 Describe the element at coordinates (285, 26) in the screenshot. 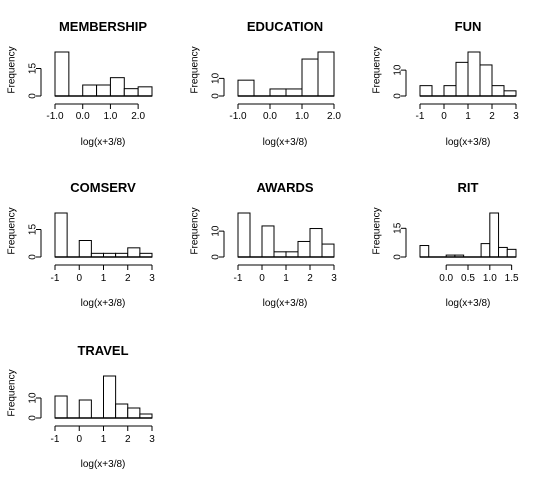

I see `chart-title: EDUCATION` at that location.